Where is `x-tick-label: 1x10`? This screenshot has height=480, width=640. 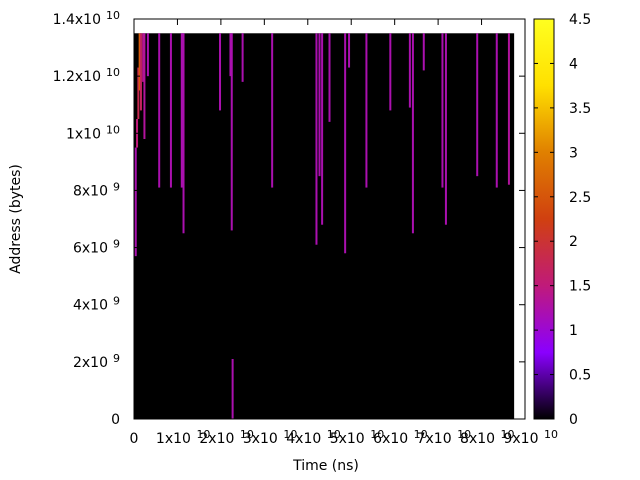
x-tick-label: 1x10 is located at coordinates (173, 439).